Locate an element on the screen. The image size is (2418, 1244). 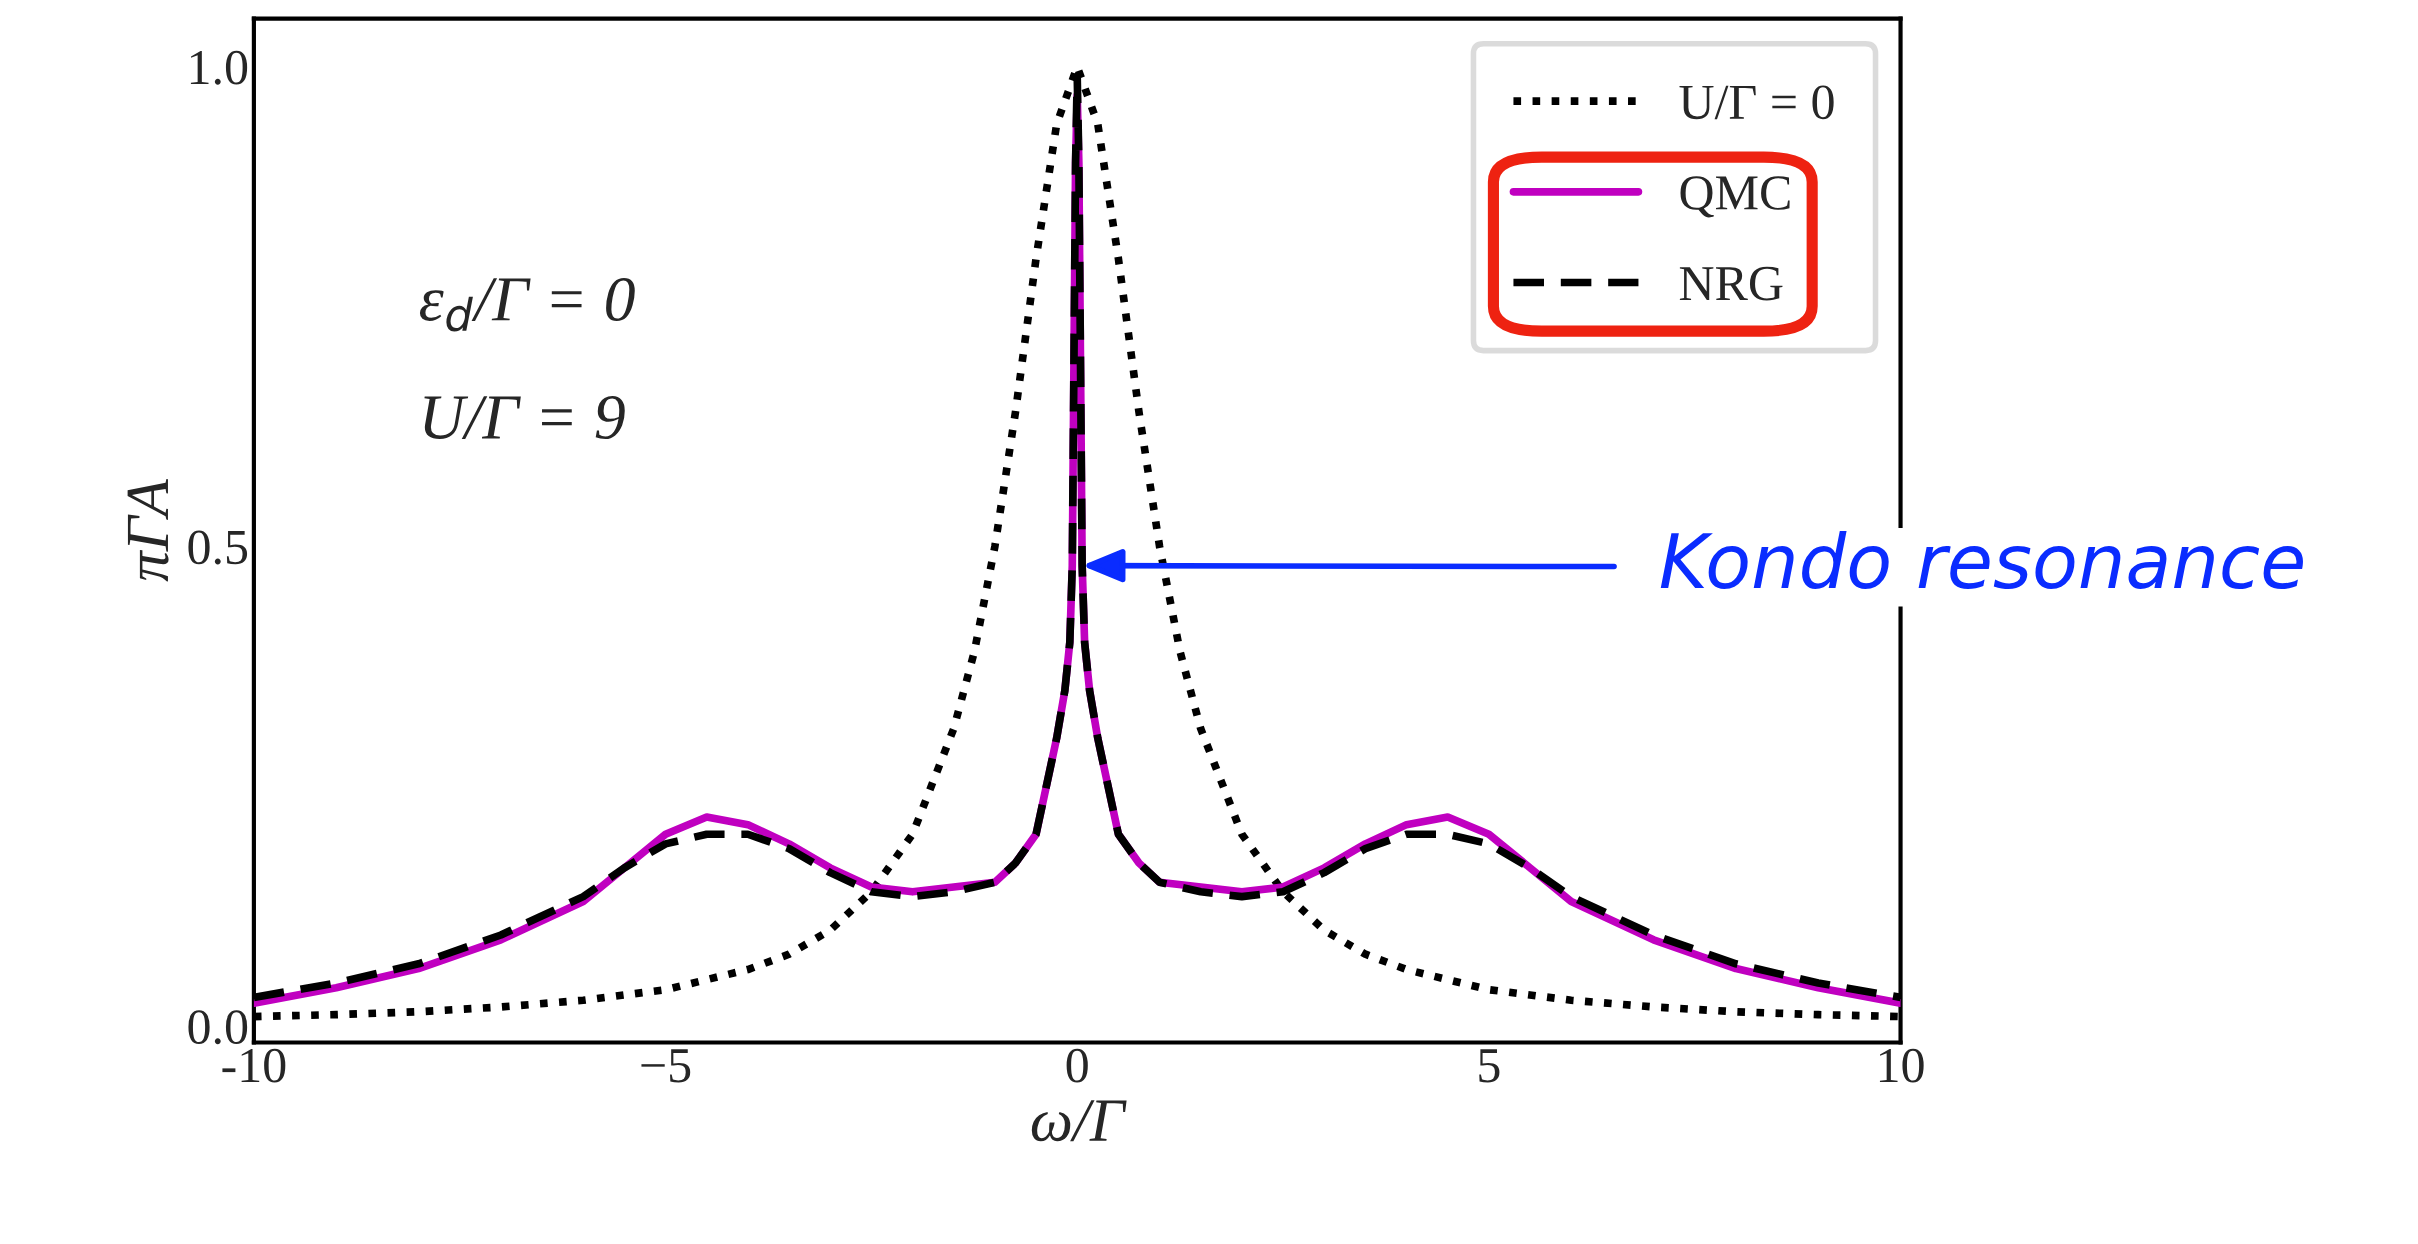
y-tick-label: 0.5 is located at coordinates (218, 547).